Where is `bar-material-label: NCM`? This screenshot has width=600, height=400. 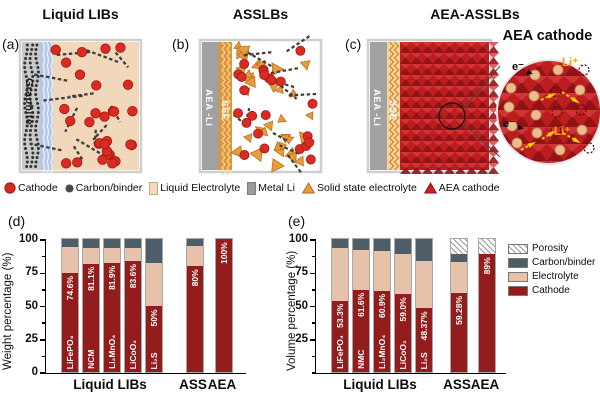 bar-material-label: NCM is located at coordinates (90, 359).